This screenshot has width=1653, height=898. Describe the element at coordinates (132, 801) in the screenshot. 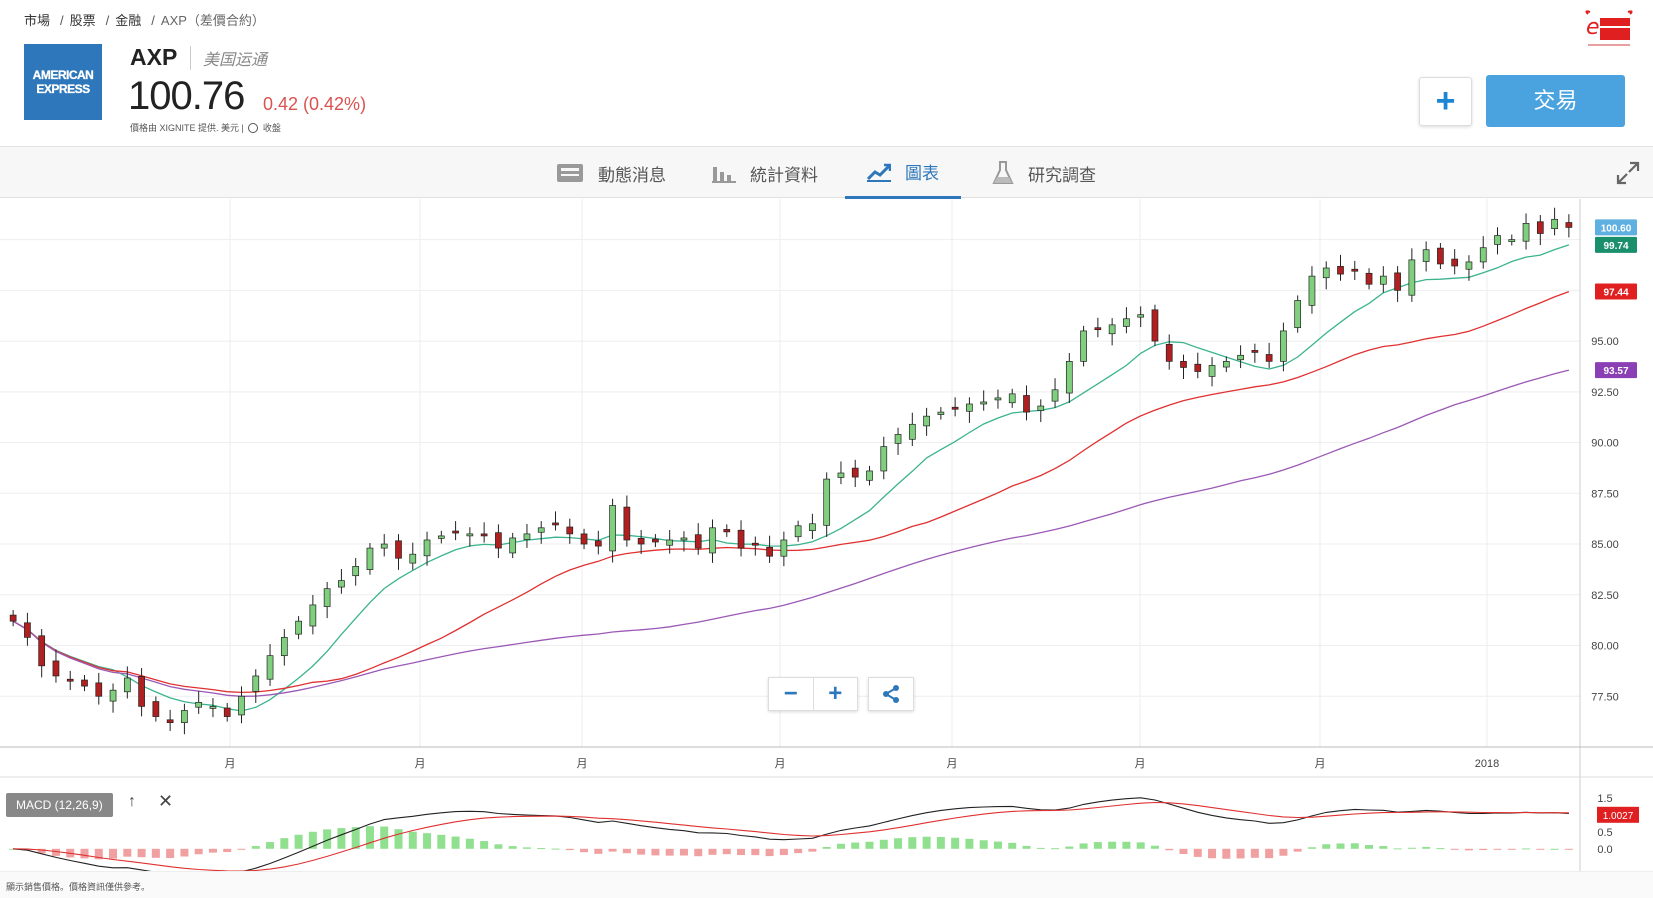

I see `macd-move-up-button: ↑` at that location.